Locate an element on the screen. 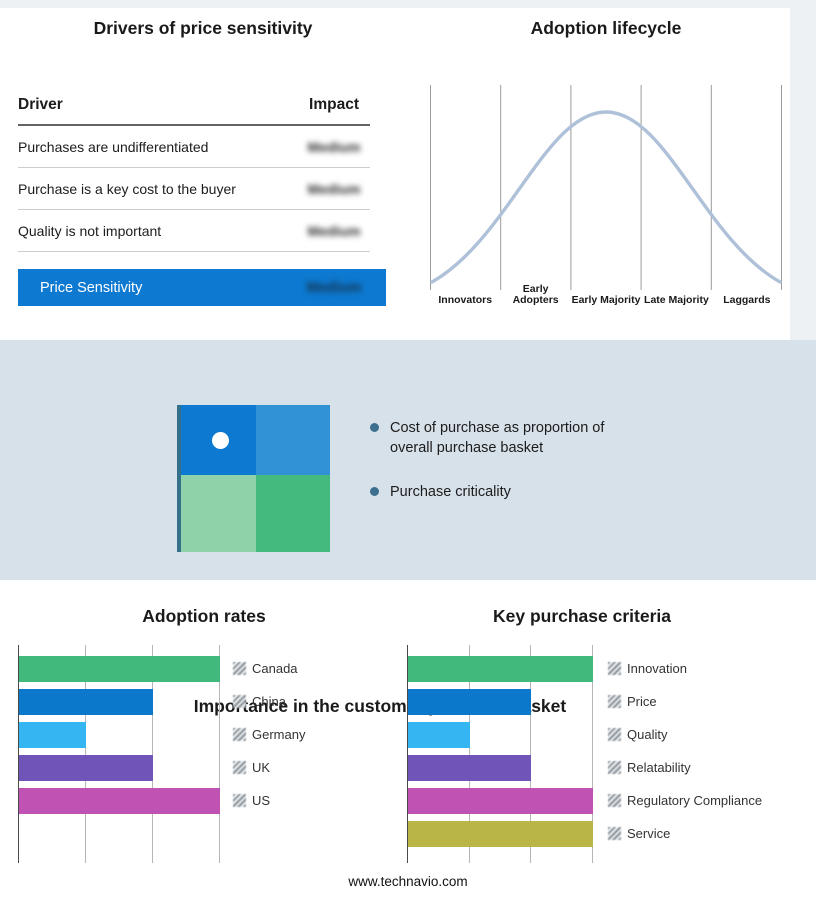  bar-row: UK is located at coordinates (204, 768).